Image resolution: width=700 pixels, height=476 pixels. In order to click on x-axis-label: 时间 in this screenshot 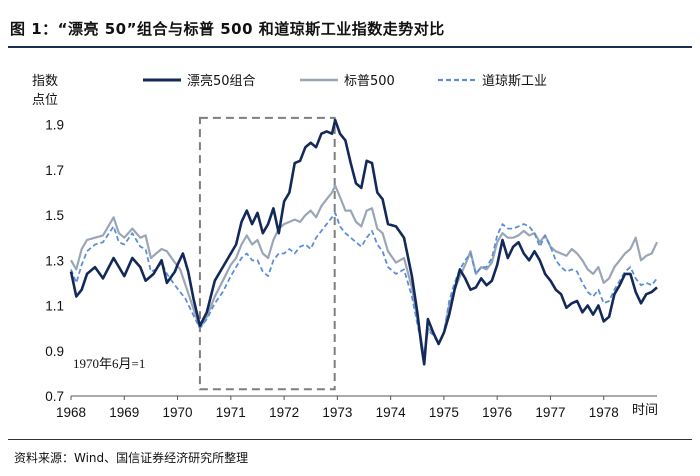, I will do `click(645, 410)`.